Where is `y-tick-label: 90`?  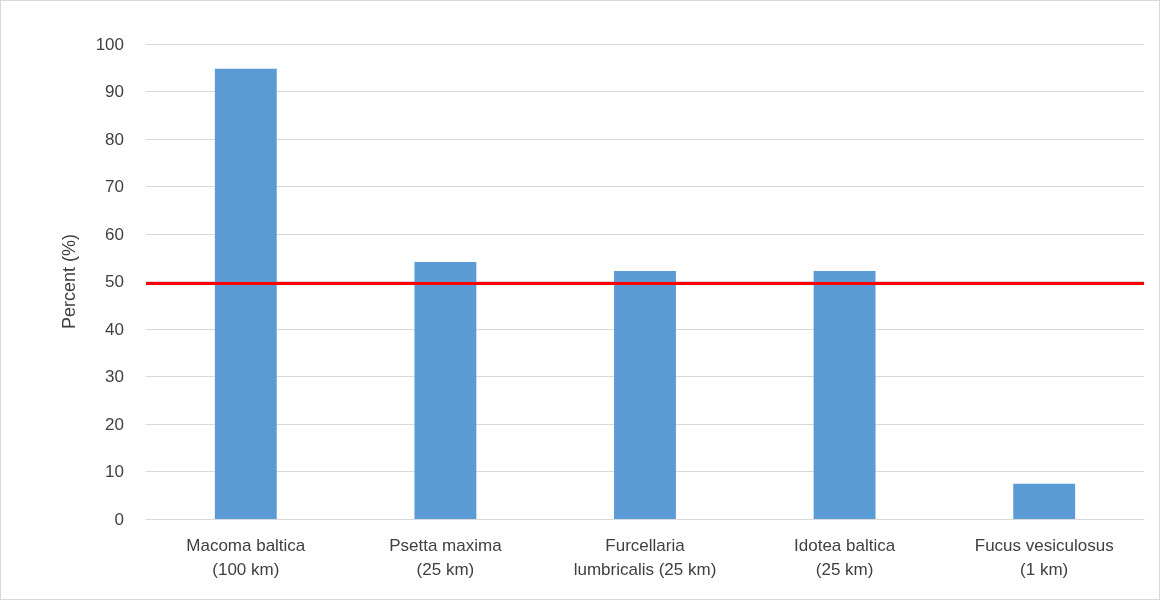 y-tick-label: 90 is located at coordinates (114, 91).